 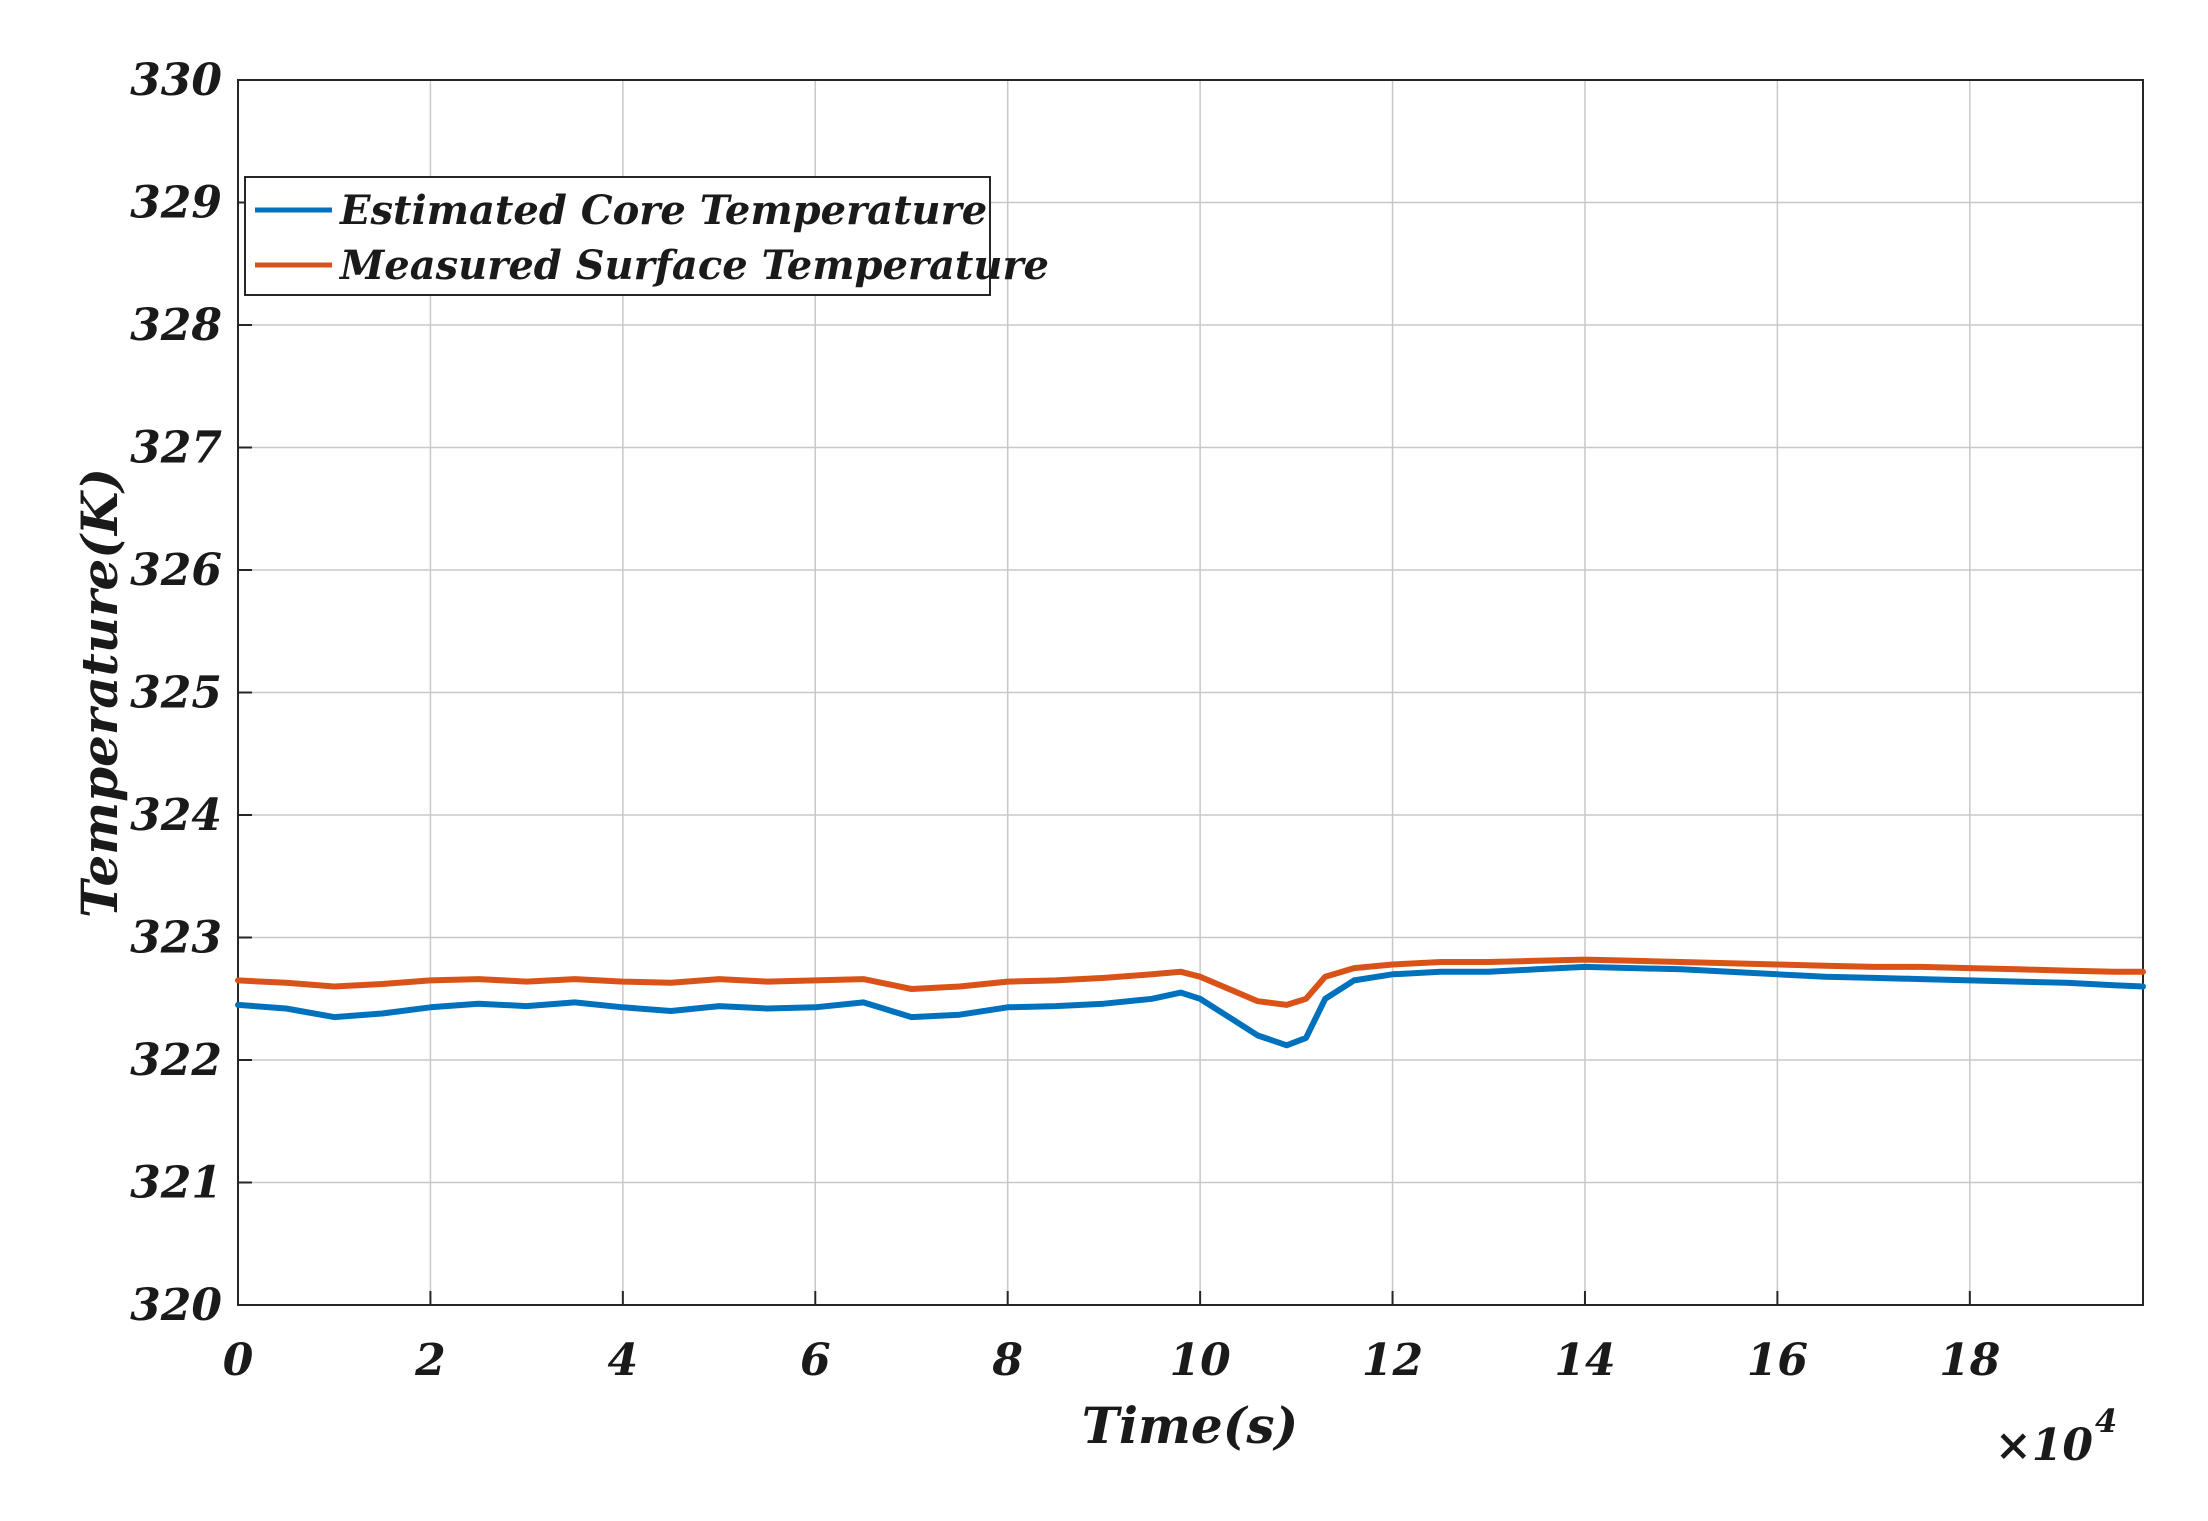 What do you see at coordinates (1392, 1360) in the screenshot?
I see `x-tick-label-12: 12` at bounding box center [1392, 1360].